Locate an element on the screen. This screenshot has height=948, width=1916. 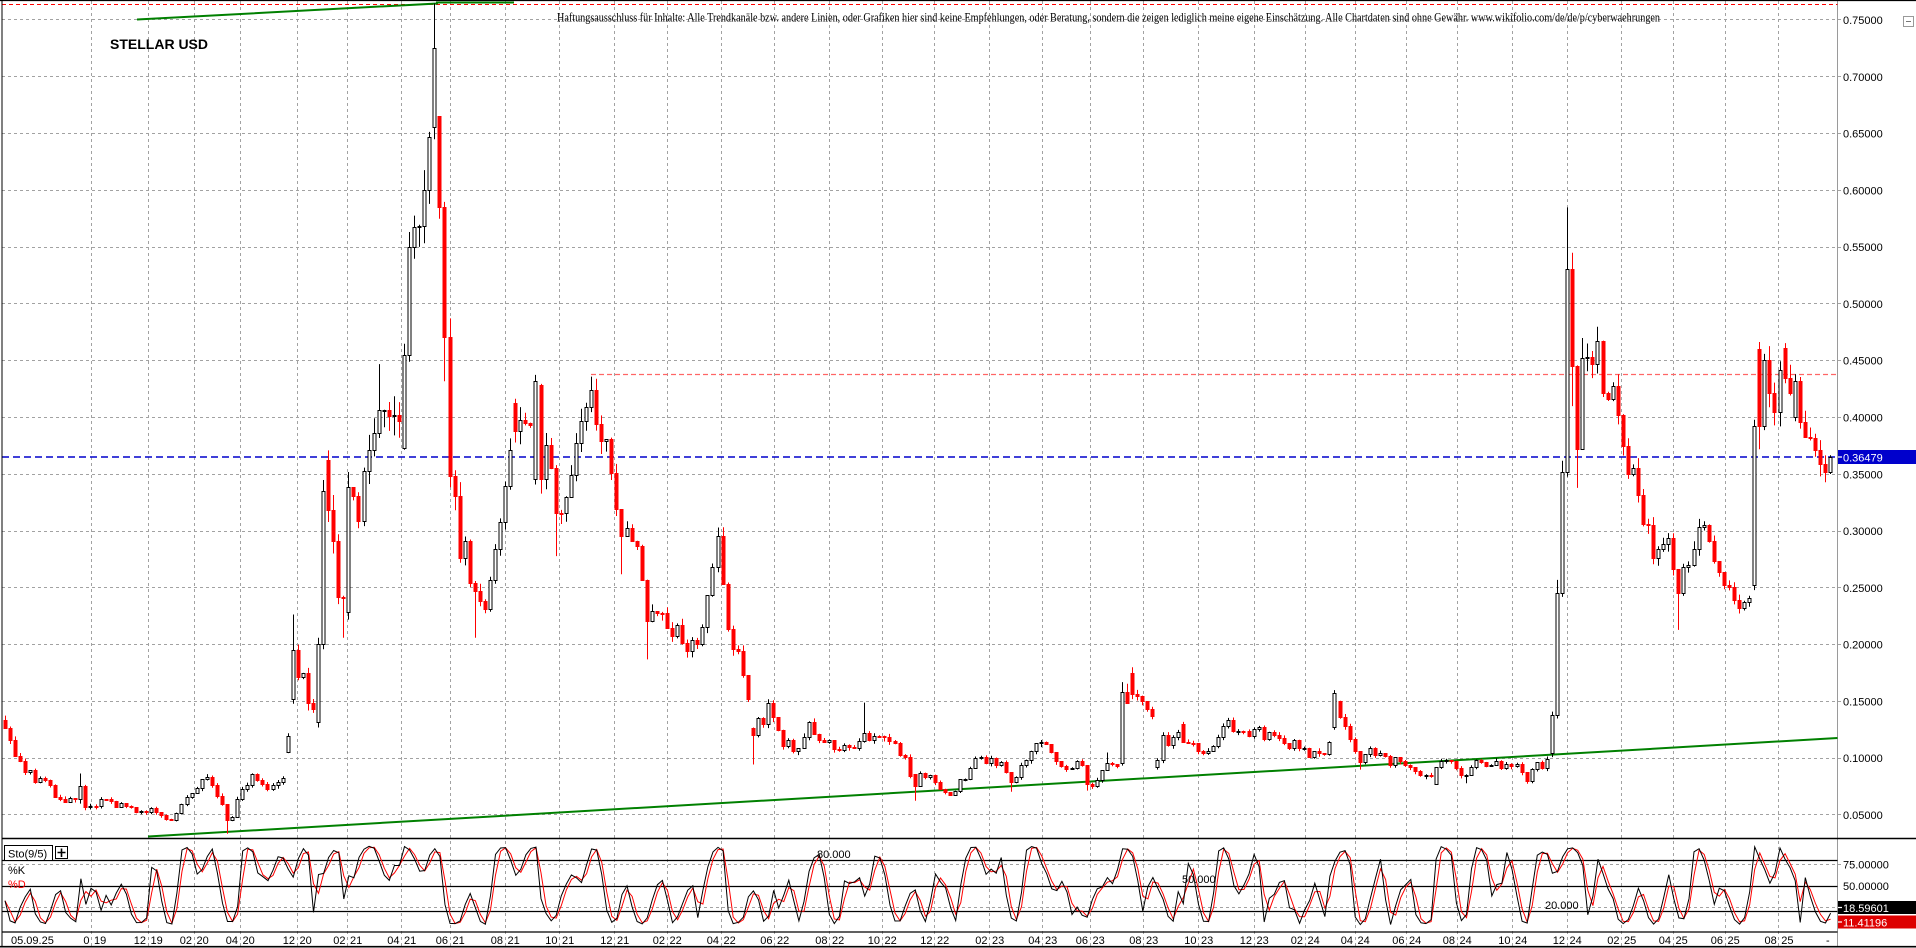
svg-text: 0.50000 is located at coordinates (1863, 305).